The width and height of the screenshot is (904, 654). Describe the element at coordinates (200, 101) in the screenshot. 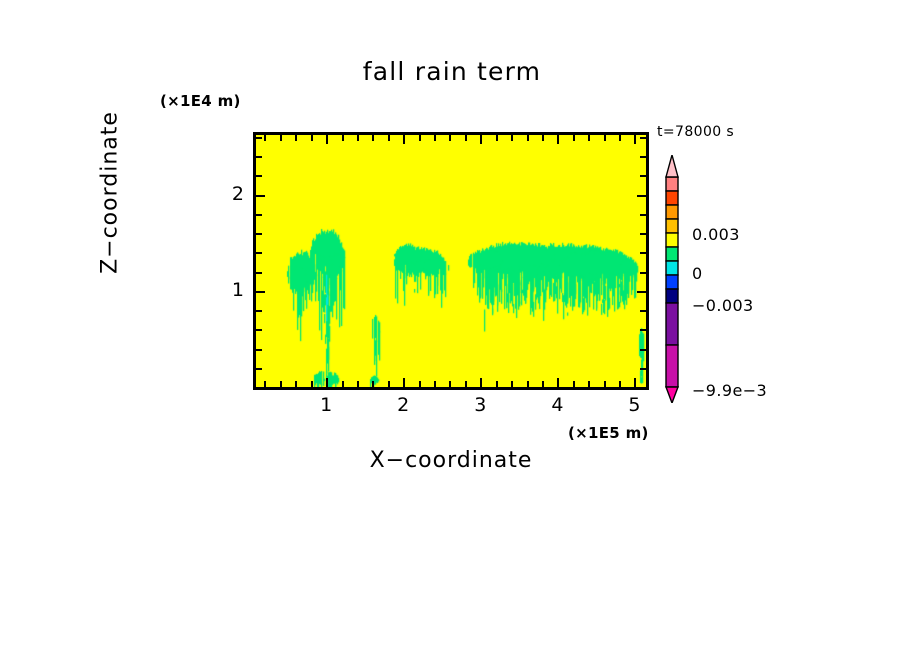

I see `y-axis-unit-label: (×1E4 m)` at that location.